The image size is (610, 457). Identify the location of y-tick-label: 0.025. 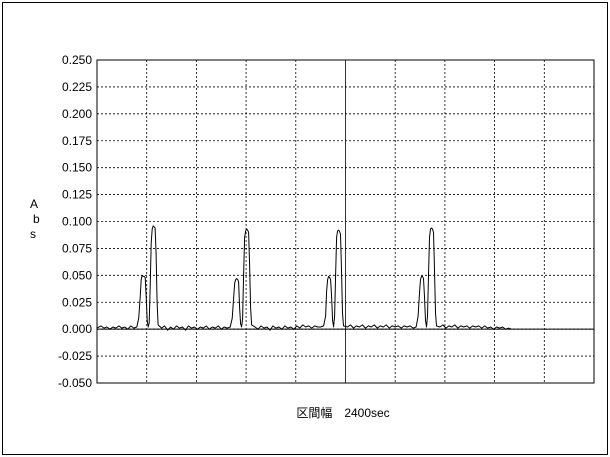
(77, 302).